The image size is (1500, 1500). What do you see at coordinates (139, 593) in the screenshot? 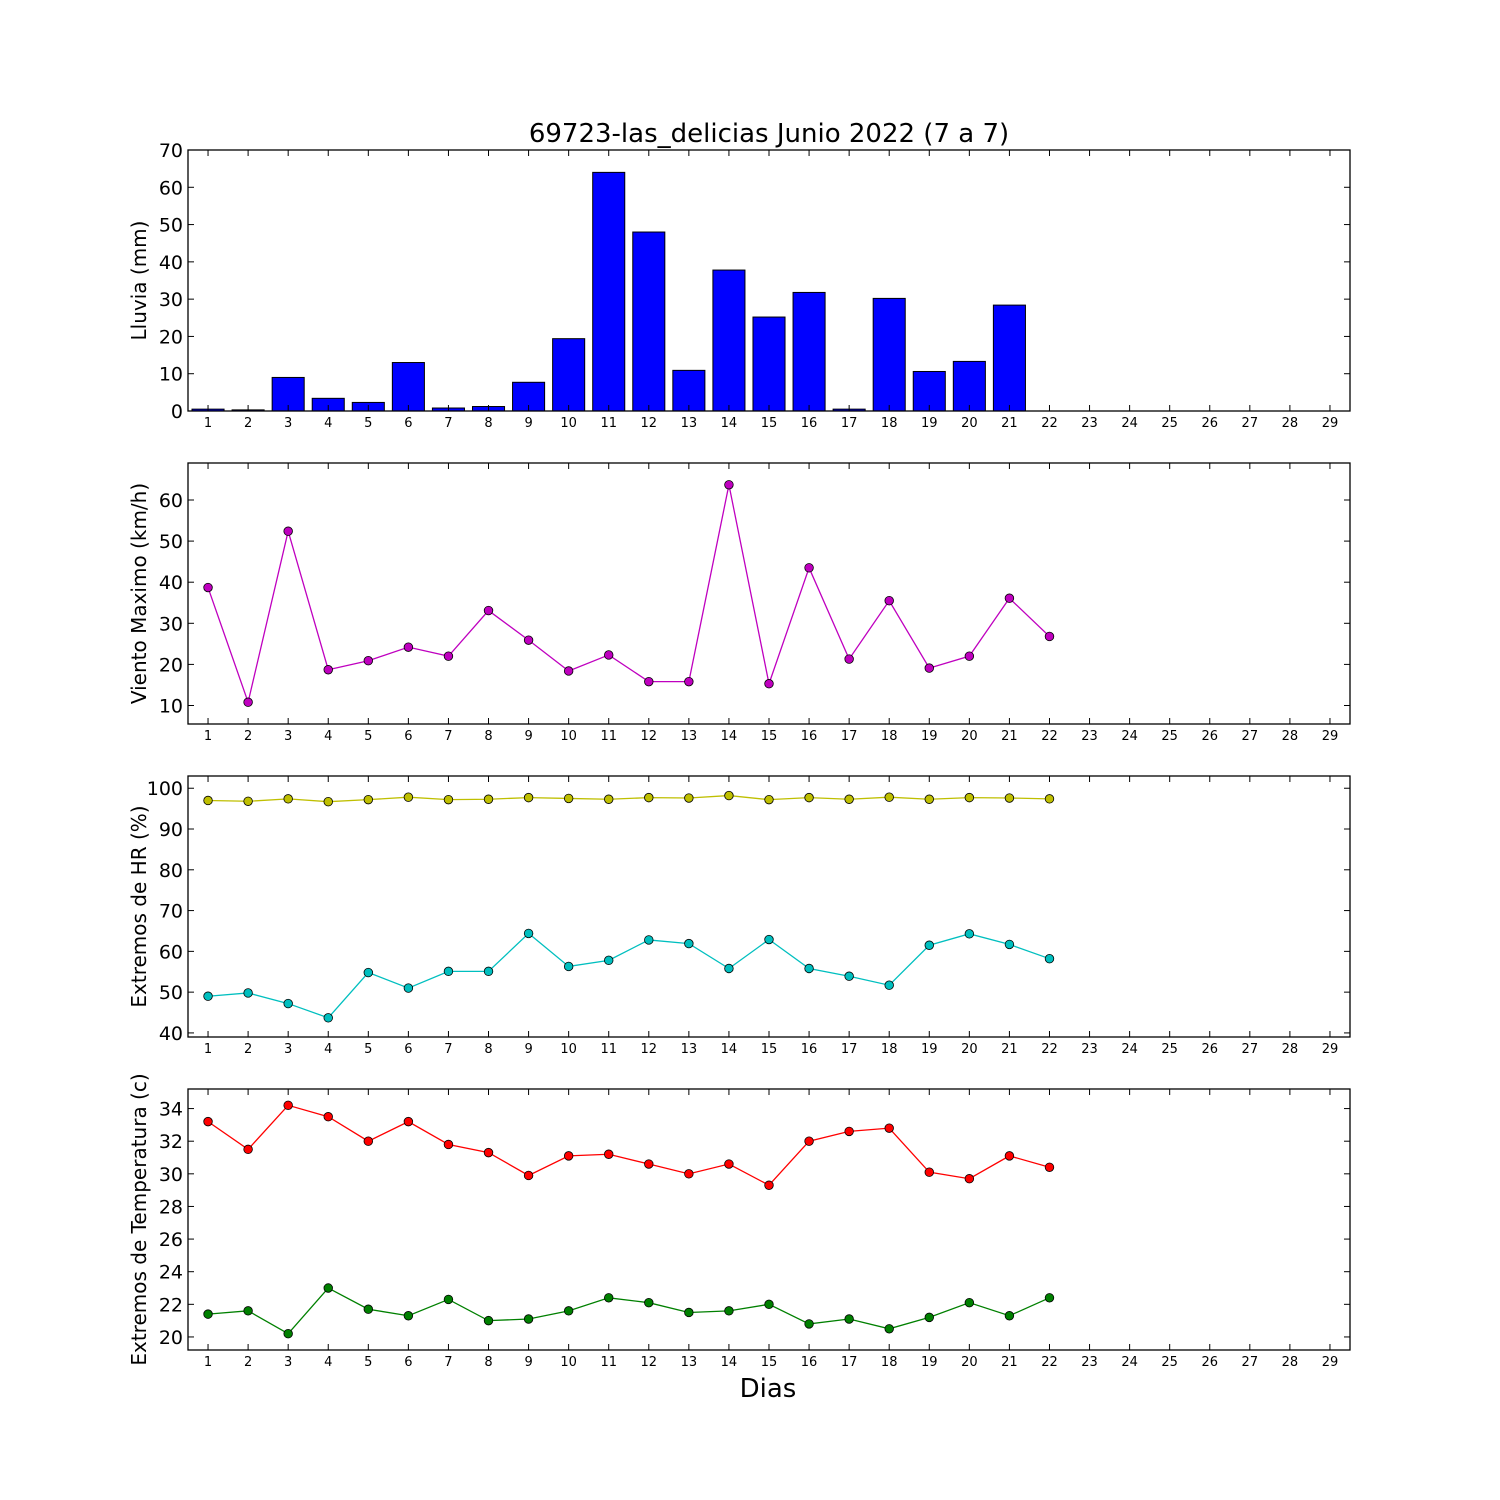
I see `y-axis-label: Viento Maximo (km/h)` at bounding box center [139, 593].